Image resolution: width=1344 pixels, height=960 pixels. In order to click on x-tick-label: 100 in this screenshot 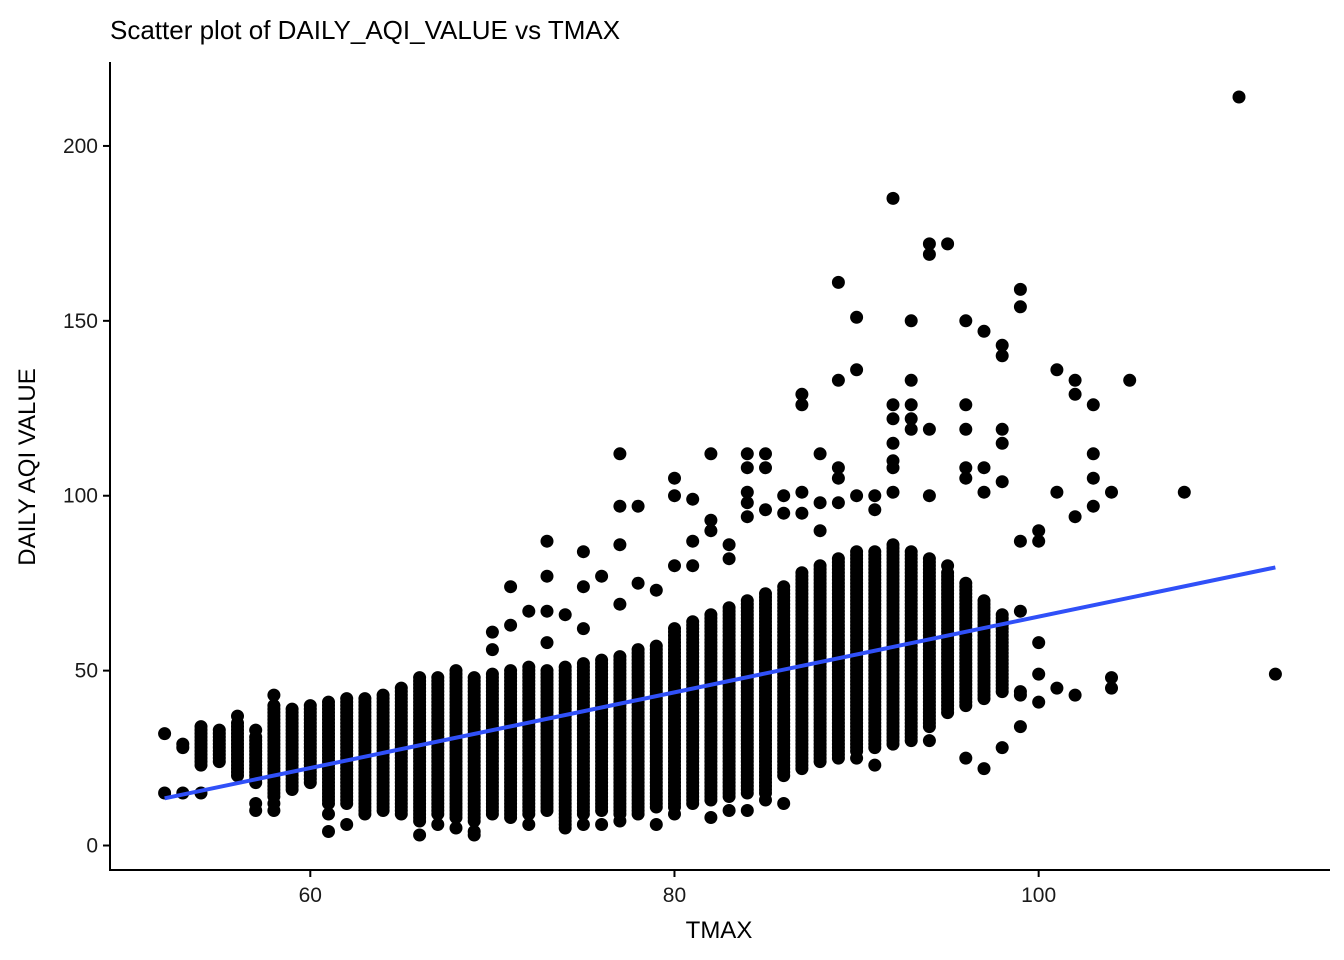, I will do `click(1038, 895)`.